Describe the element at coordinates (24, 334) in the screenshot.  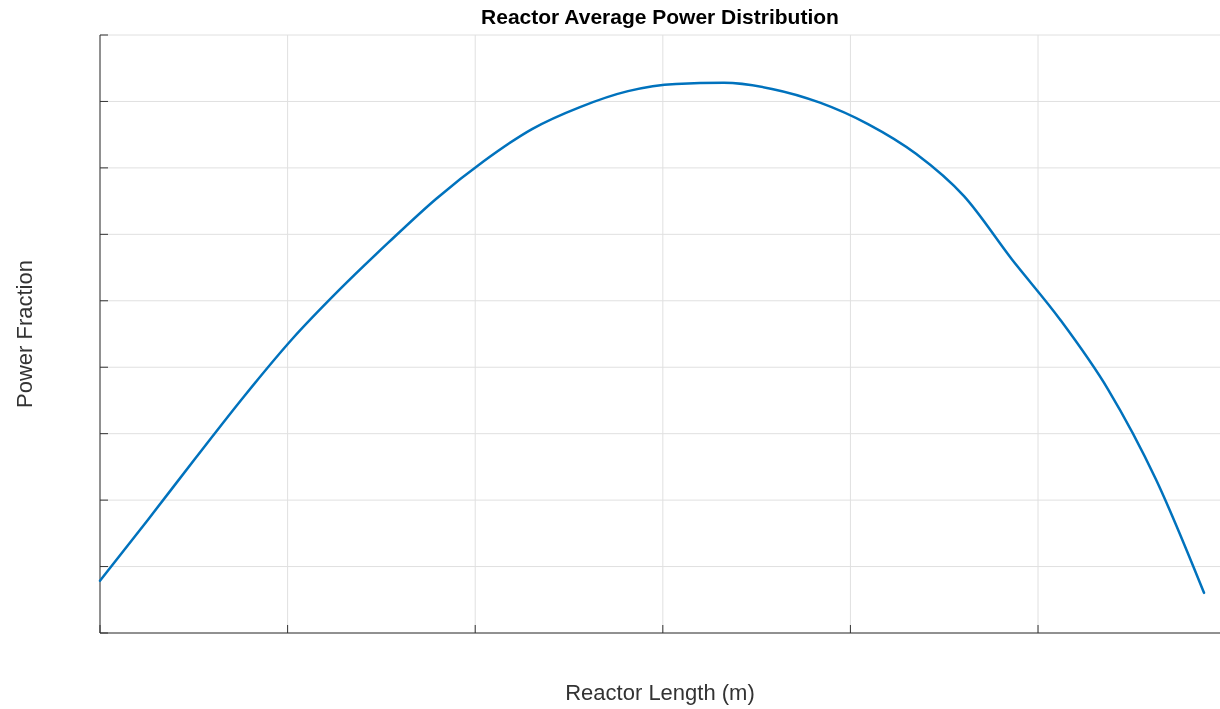
I see `y-axis-title: Power Fraction` at that location.